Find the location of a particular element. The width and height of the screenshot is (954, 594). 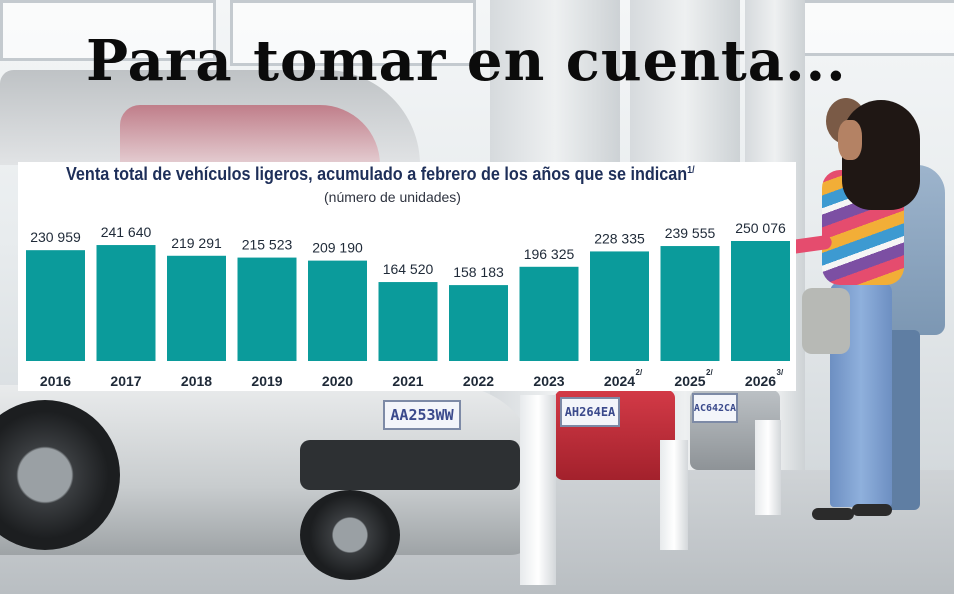

tick-label-2017: 2017 is located at coordinates (125, 381).